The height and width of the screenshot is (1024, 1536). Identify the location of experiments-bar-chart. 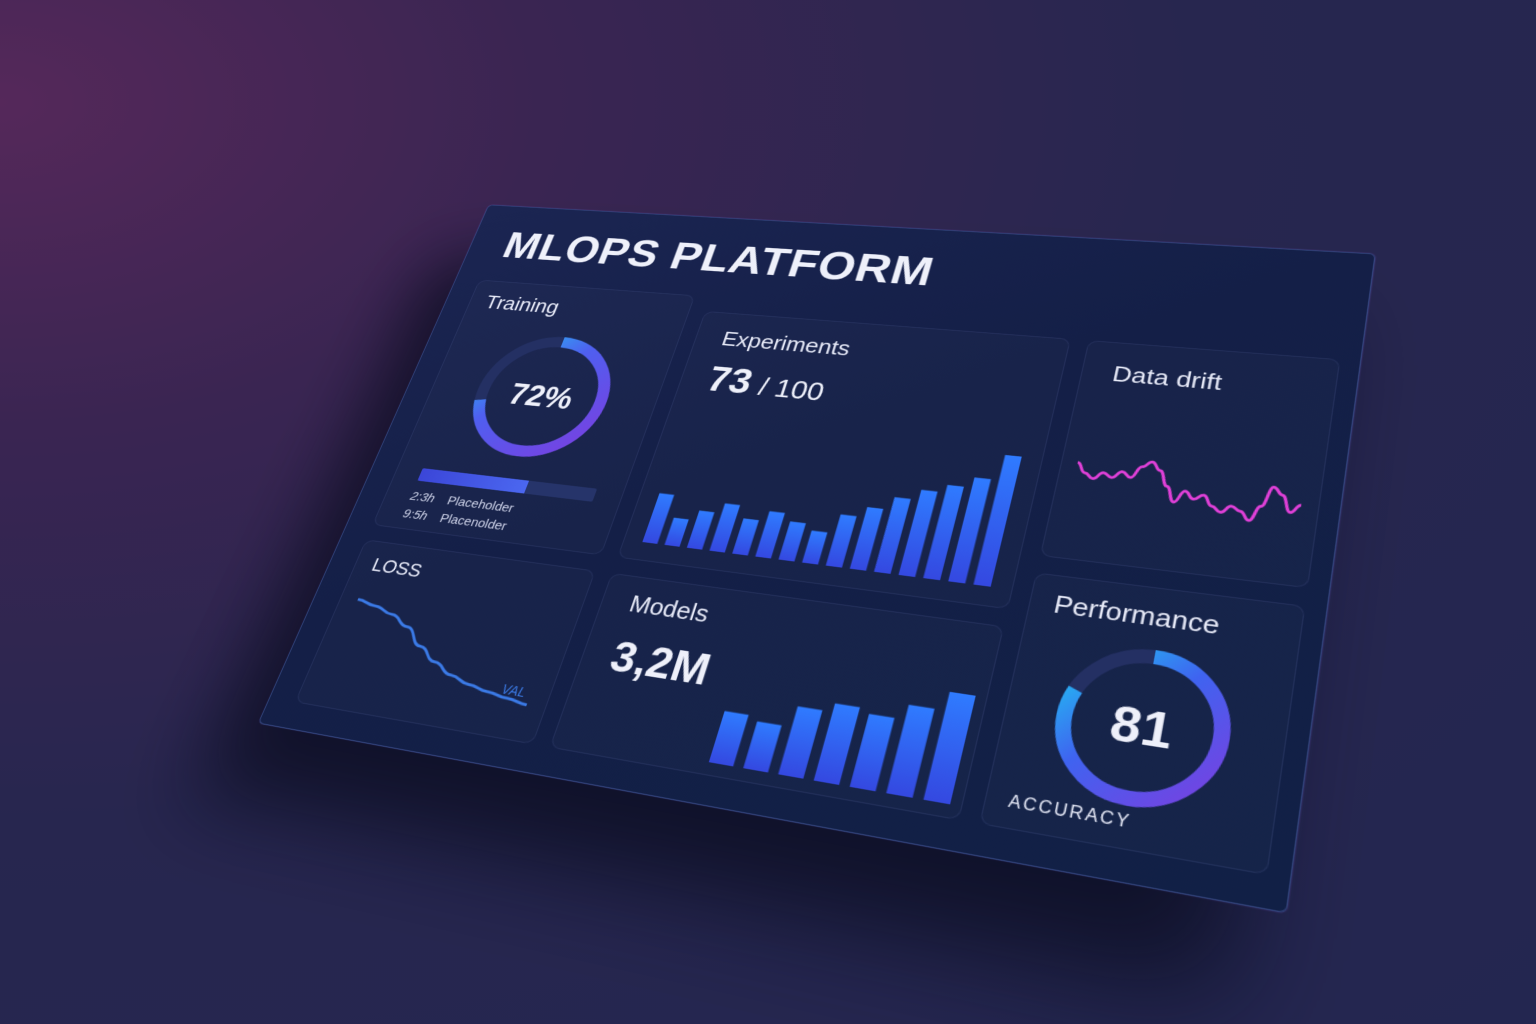
(832, 502).